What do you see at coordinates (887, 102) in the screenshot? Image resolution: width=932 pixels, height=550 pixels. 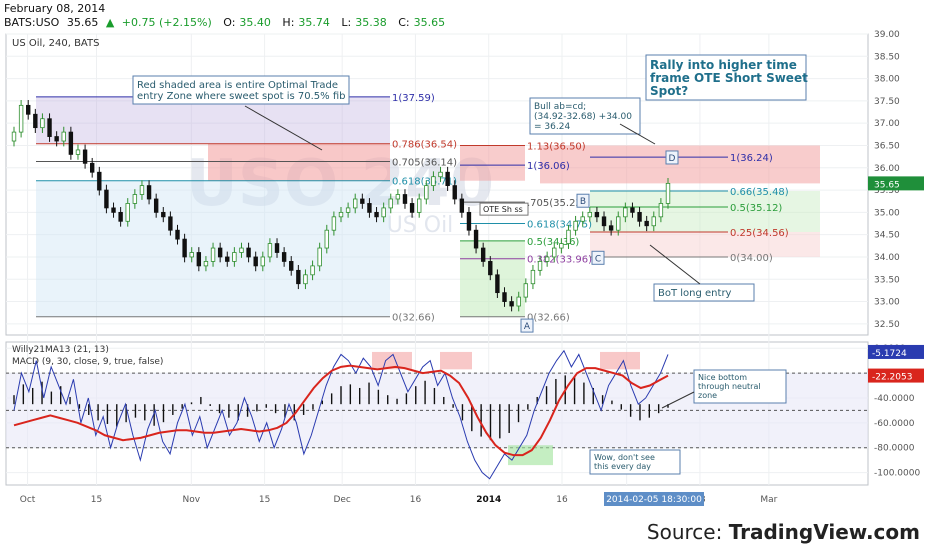 I see `y-tick-label: 37.50` at bounding box center [887, 102].